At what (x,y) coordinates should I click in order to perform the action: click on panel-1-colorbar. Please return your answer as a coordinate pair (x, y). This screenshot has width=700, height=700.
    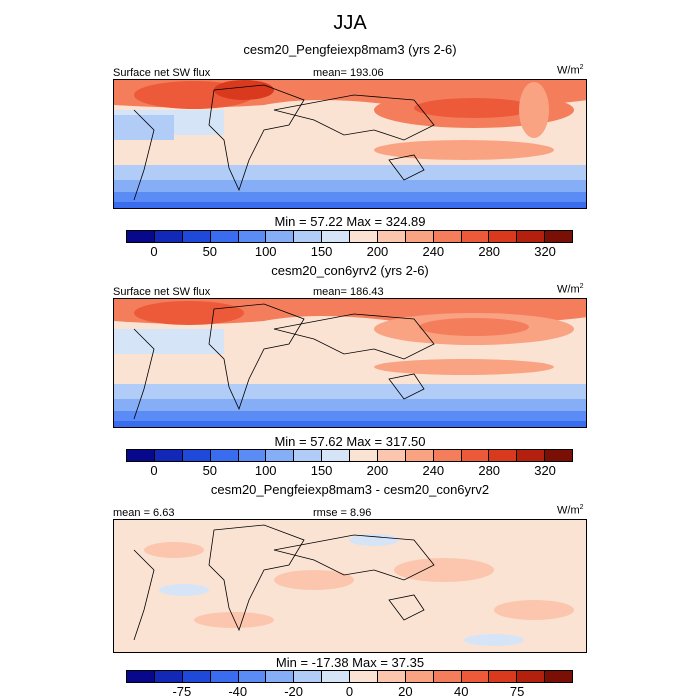
    Looking at the image, I should click on (349, 236).